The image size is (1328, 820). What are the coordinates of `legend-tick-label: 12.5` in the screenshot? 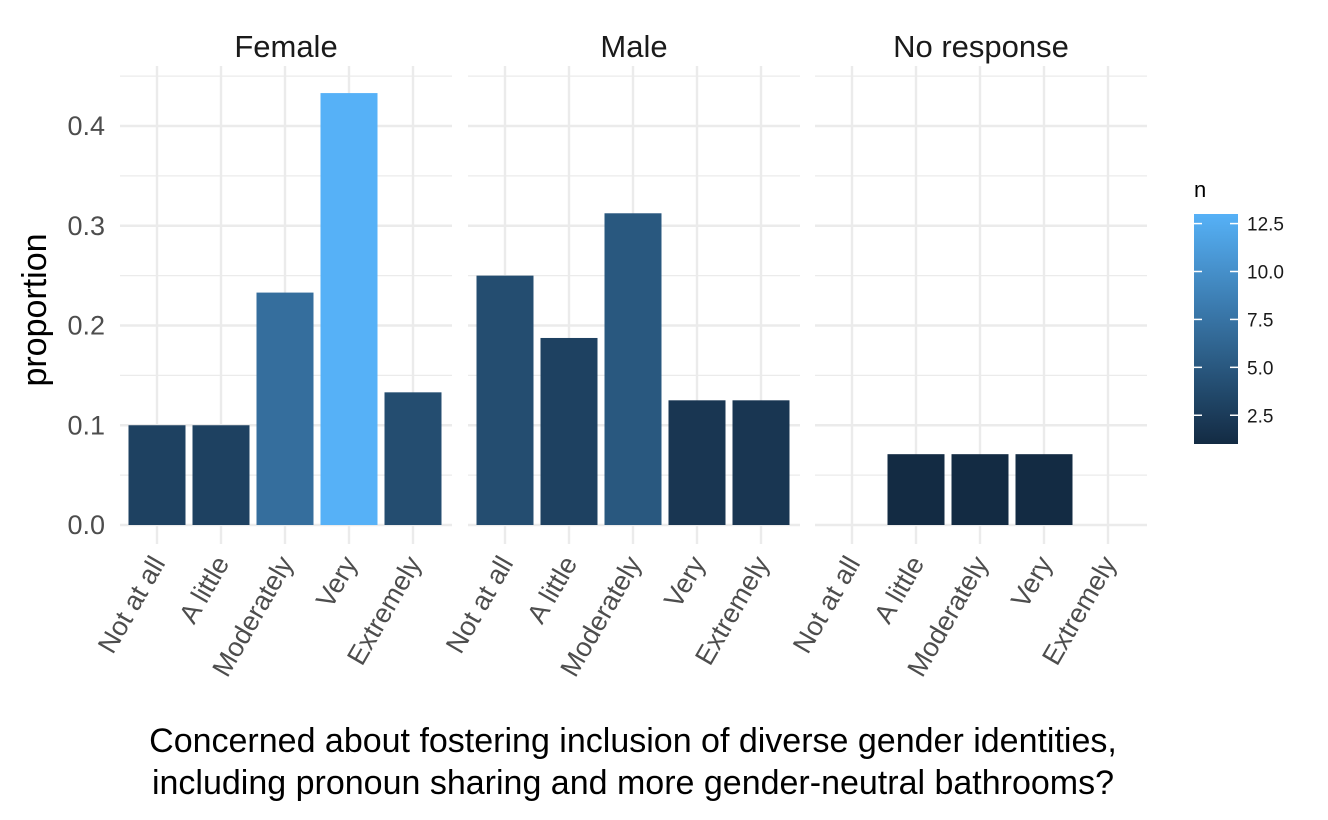 It's located at (1265, 225).